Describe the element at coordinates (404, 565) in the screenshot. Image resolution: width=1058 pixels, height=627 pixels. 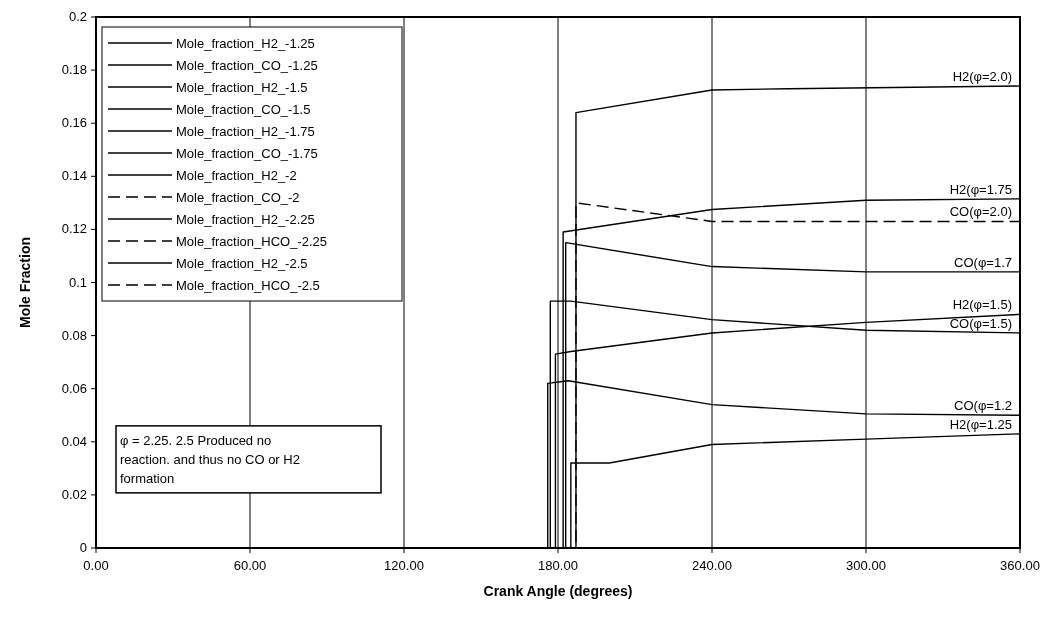
I see `x-tick-label: 120.00` at that location.